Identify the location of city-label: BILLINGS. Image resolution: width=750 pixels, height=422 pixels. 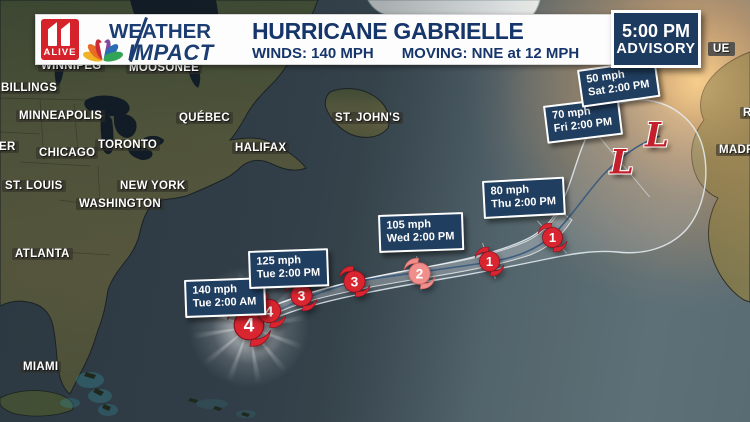
(30, 88).